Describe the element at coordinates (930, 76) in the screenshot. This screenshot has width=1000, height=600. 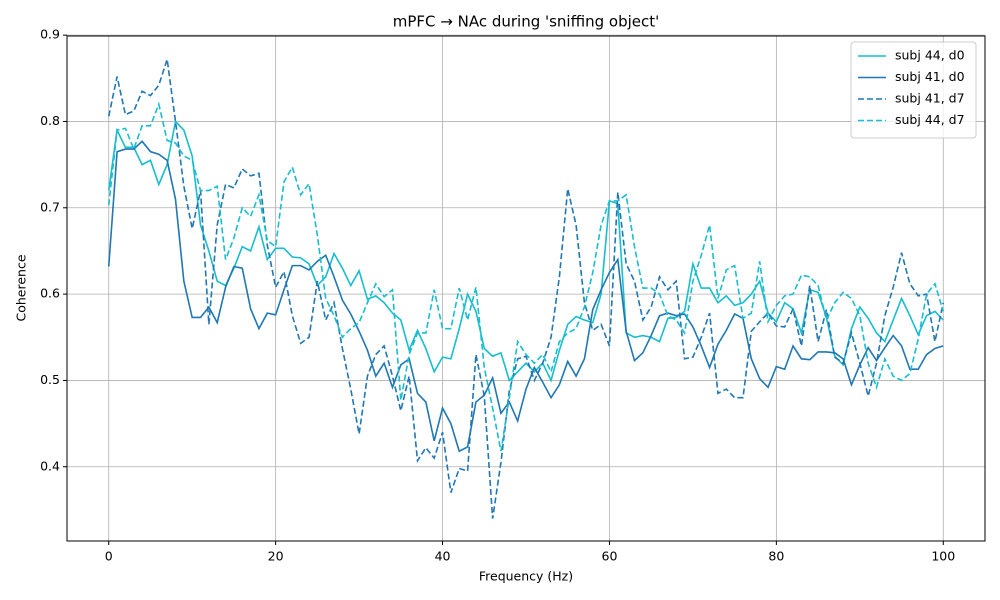
I see `legend-label: subj 41, d0` at that location.